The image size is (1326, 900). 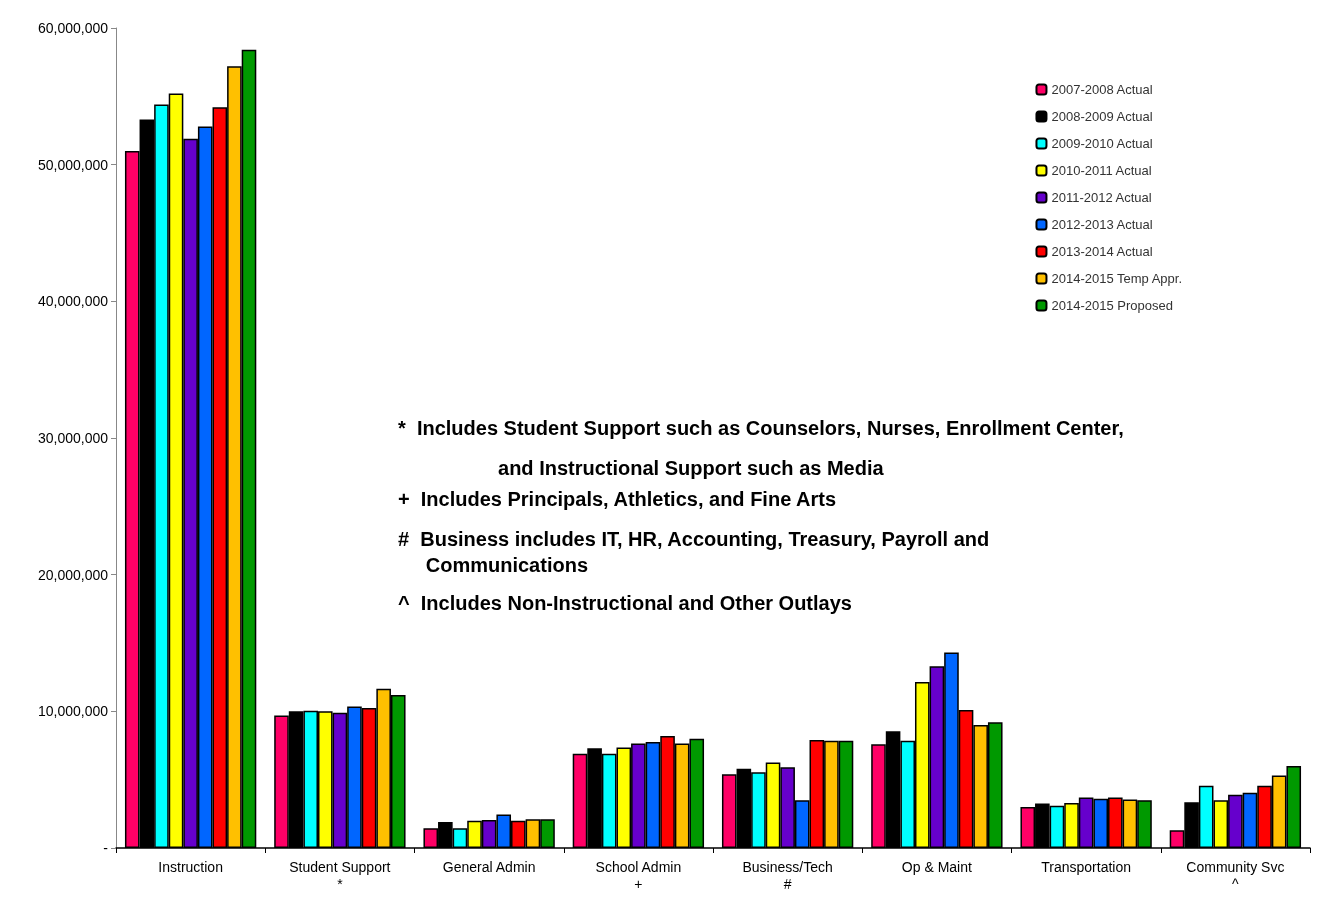 I want to click on legend-label: 2010-2011 Actual, so click(x=1101, y=170).